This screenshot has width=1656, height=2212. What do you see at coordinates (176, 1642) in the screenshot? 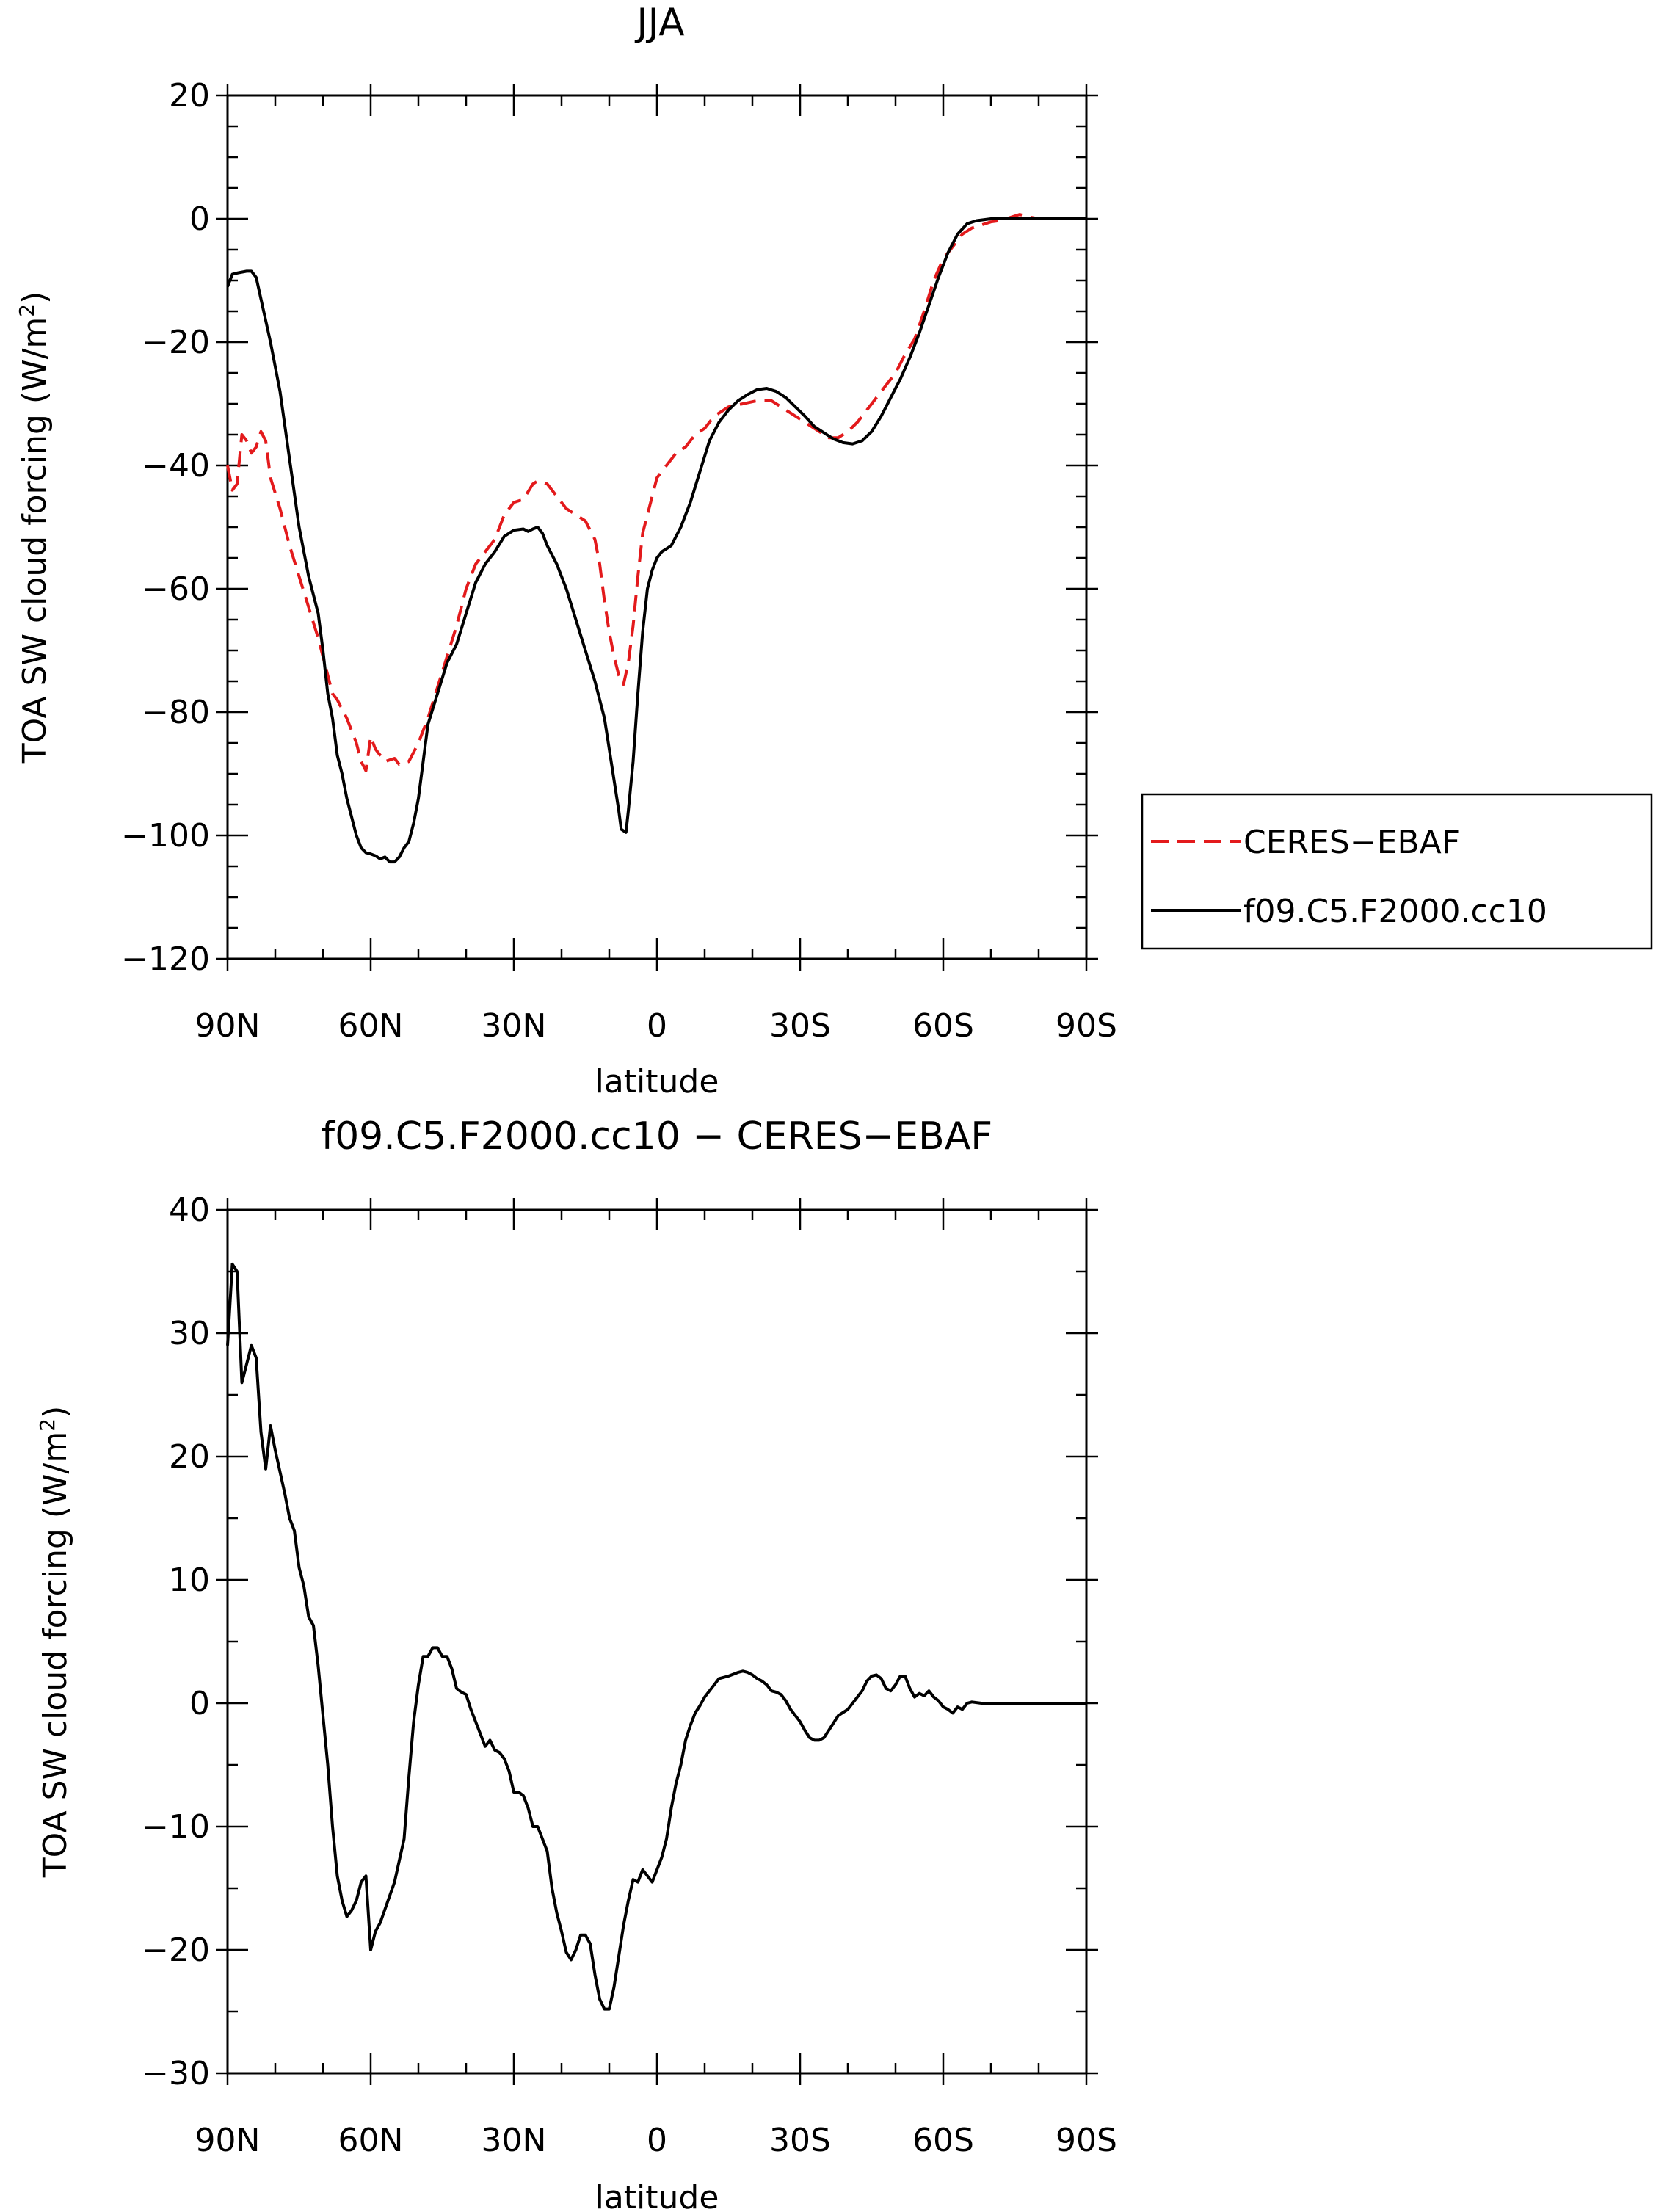
I see `chart-bottom-y-tick-labels: 40 30 20 10 0 −10 −20 −30` at bounding box center [176, 1642].